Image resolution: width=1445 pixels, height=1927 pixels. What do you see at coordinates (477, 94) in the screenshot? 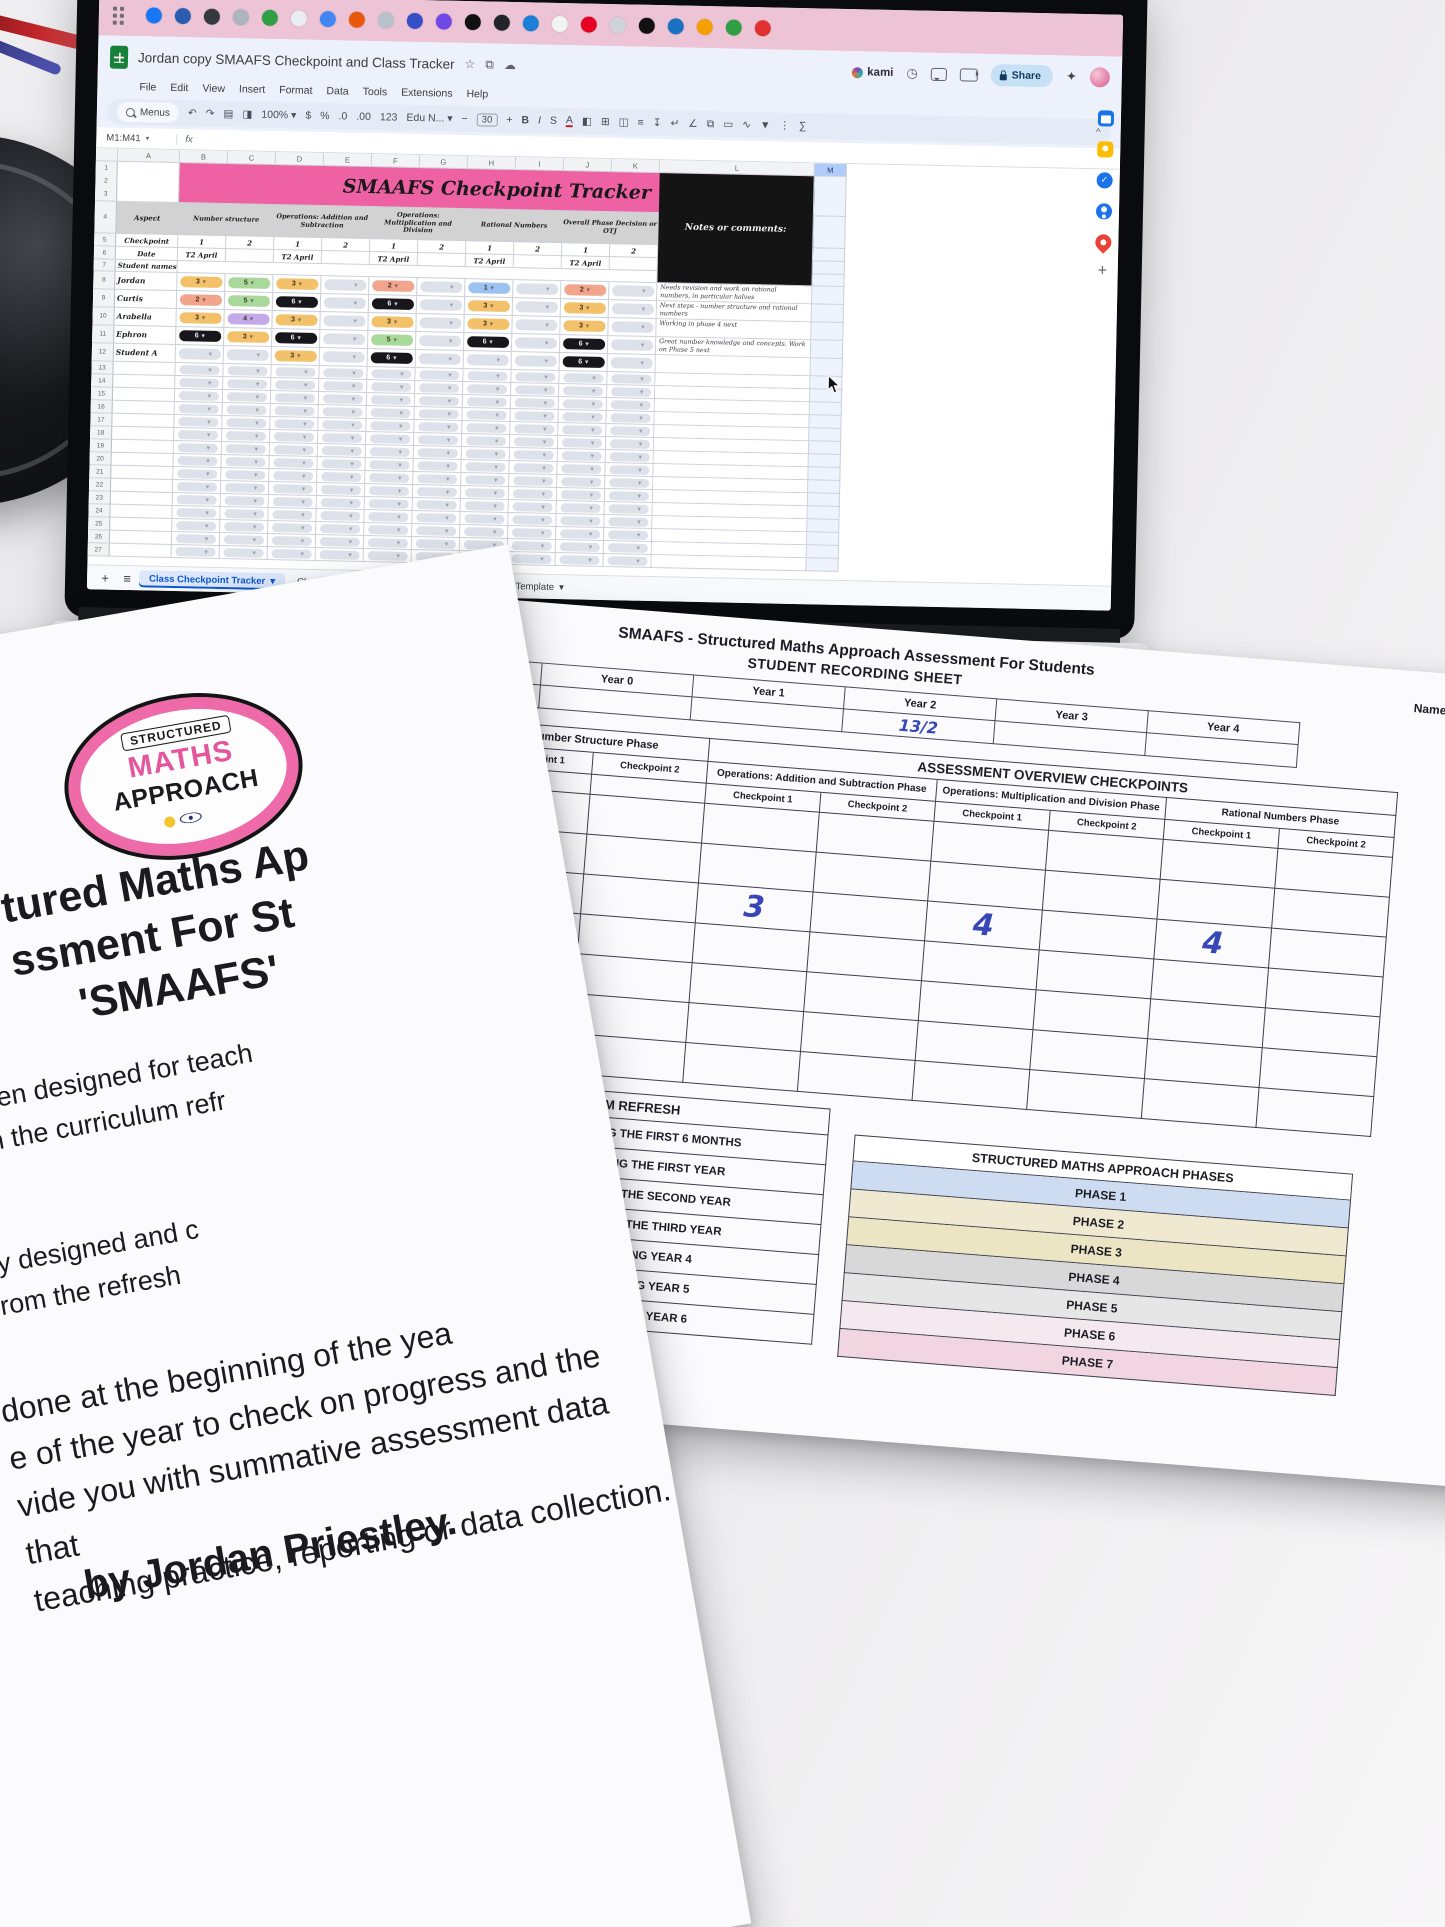
I see `menu-help: Help` at bounding box center [477, 94].